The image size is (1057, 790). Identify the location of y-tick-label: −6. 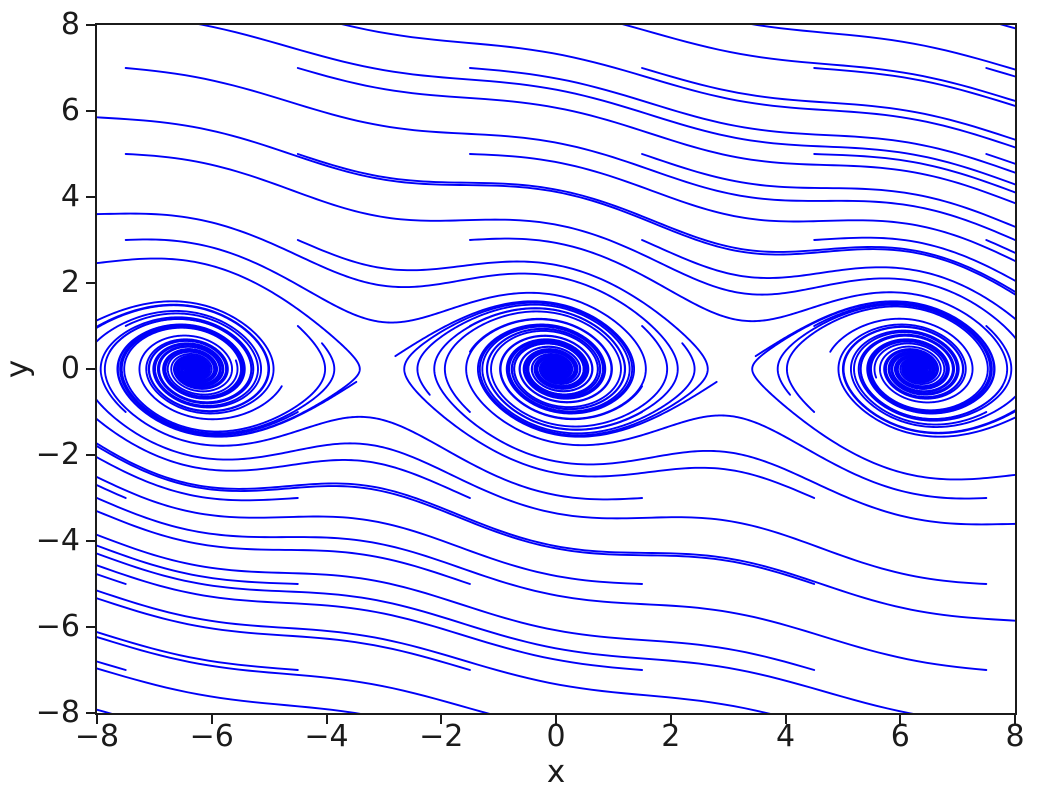
(57, 626).